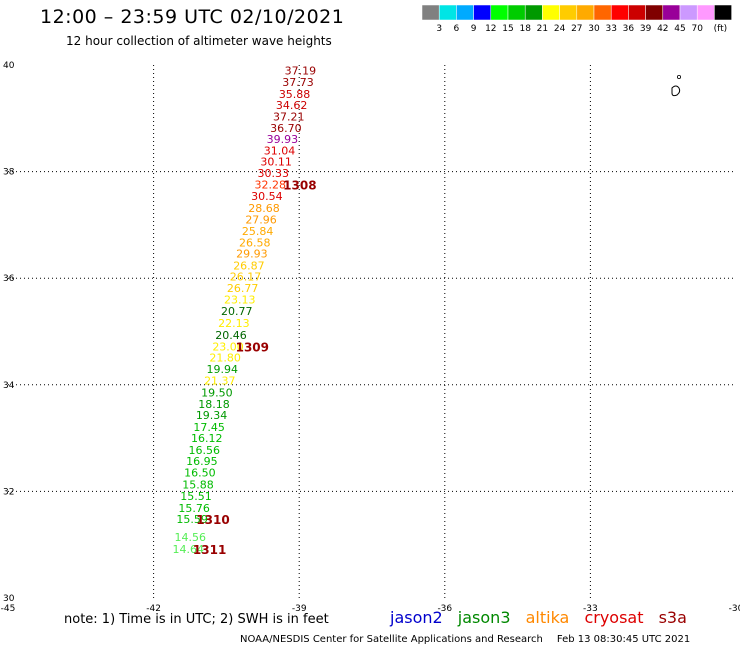 The width and height of the screenshot is (740, 650). I want to click on colorbar-label: 39, so click(646, 29).